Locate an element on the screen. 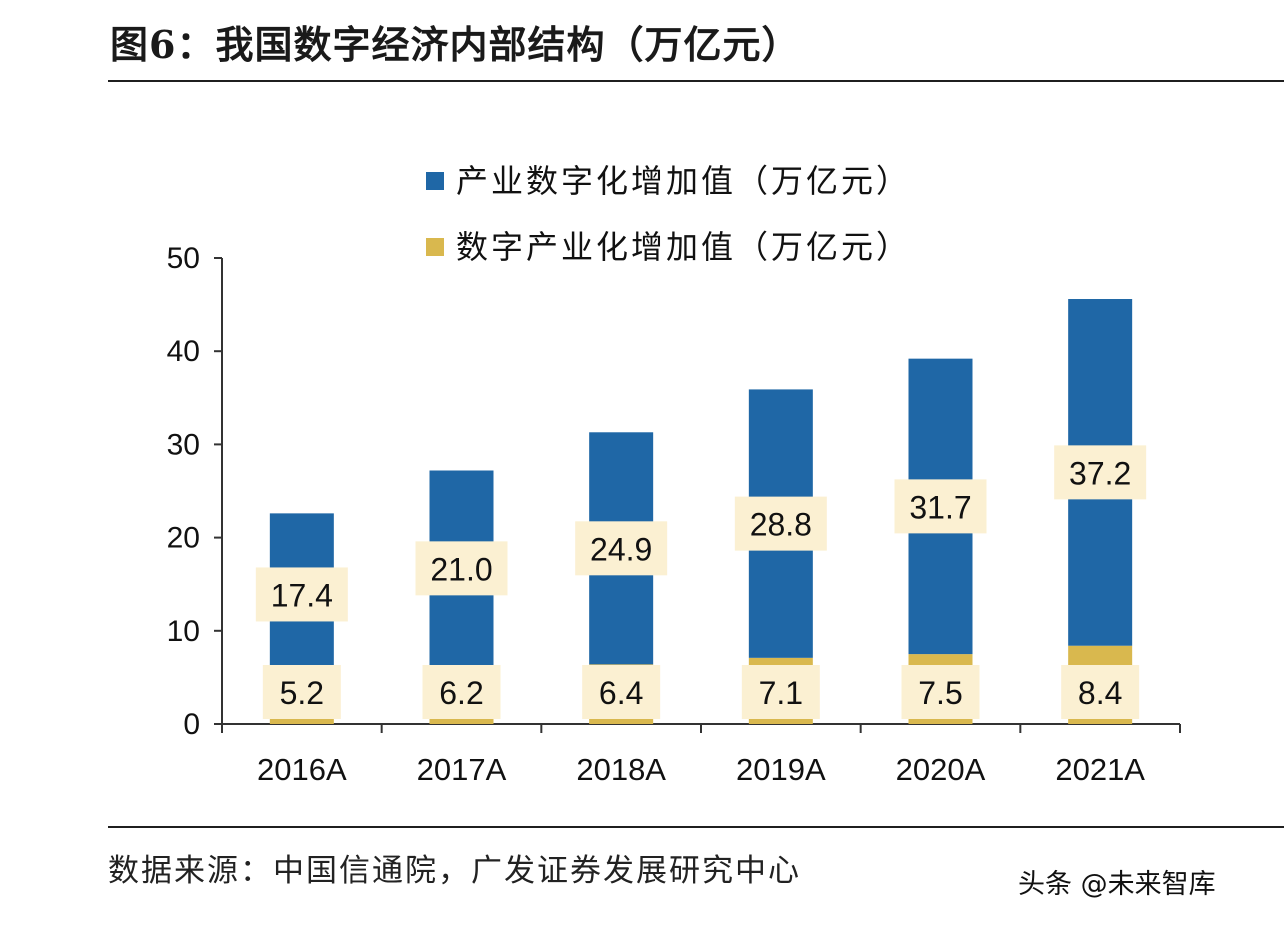 This screenshot has width=1284, height=926. watermark: 头条 @未来智库 is located at coordinates (1117, 884).